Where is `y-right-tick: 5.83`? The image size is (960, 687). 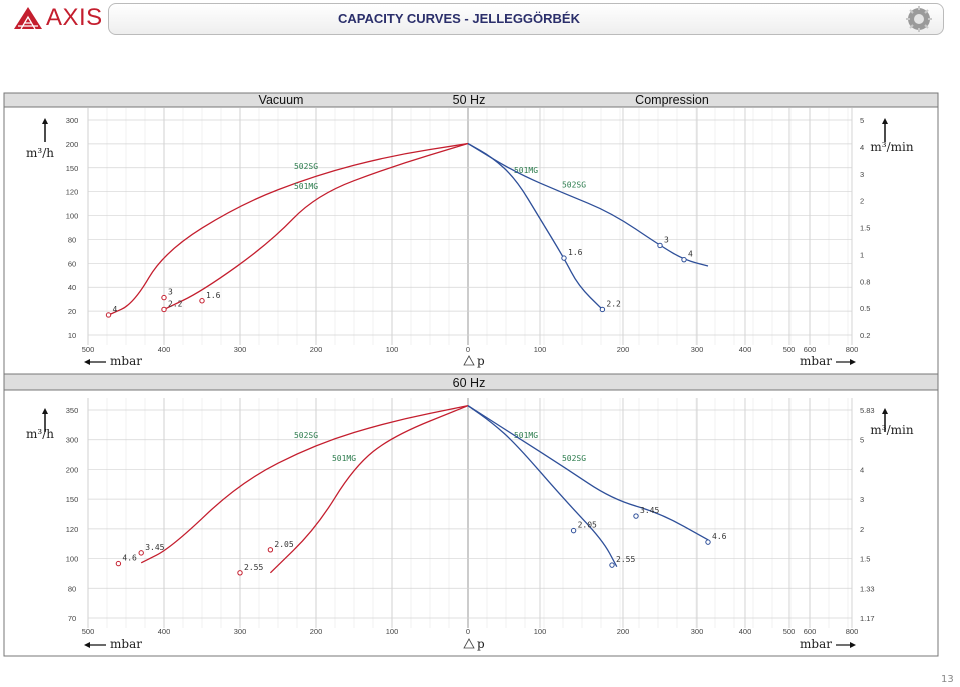 y-right-tick: 5.83 is located at coordinates (867, 410).